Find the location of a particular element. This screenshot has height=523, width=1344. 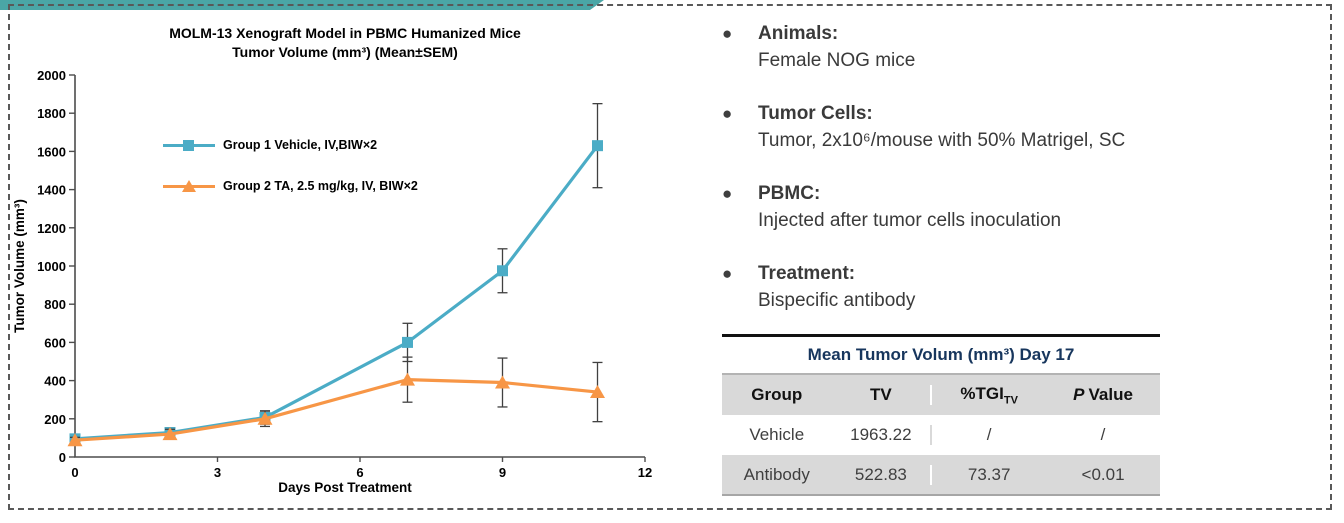

tgi-label: %TGI is located at coordinates (982, 393).